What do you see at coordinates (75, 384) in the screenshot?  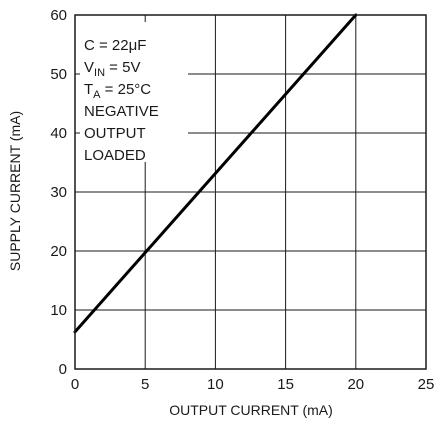 I see `x-tick-label: 0` at bounding box center [75, 384].